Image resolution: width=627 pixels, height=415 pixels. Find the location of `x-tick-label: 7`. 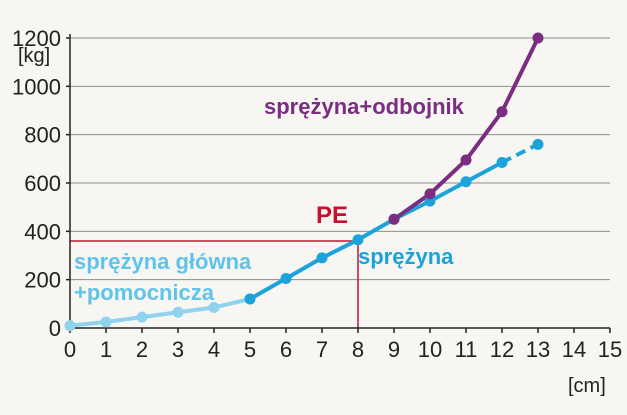

x-tick-label: 7 is located at coordinates (322, 349).